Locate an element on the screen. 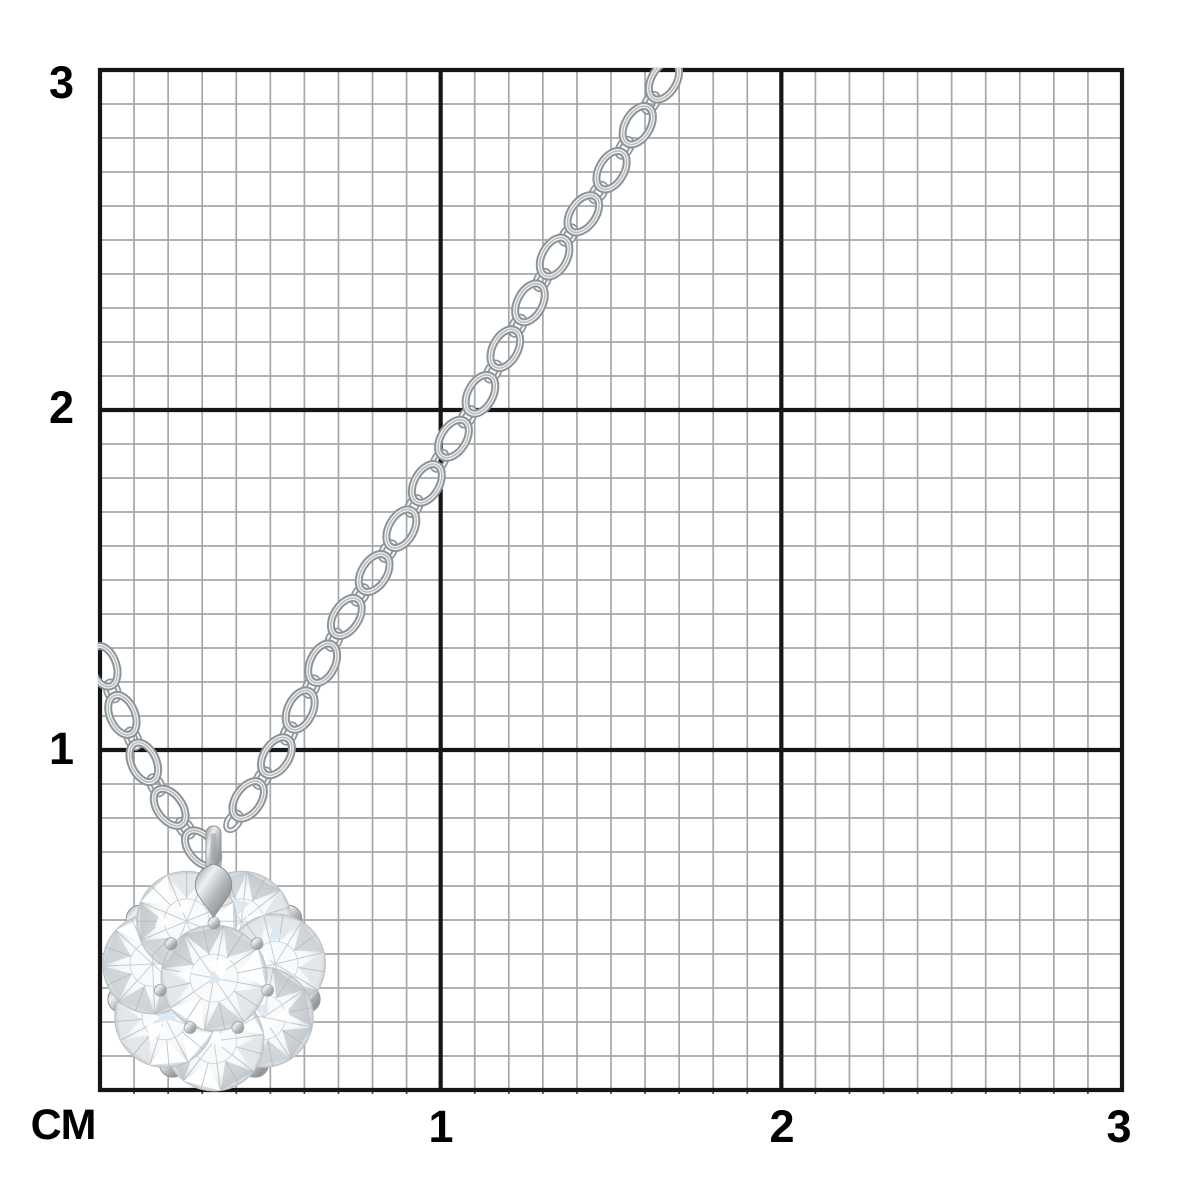 Image resolution: width=1200 pixels, height=1200 pixels. chain-left-strand is located at coordinates (160, 756).